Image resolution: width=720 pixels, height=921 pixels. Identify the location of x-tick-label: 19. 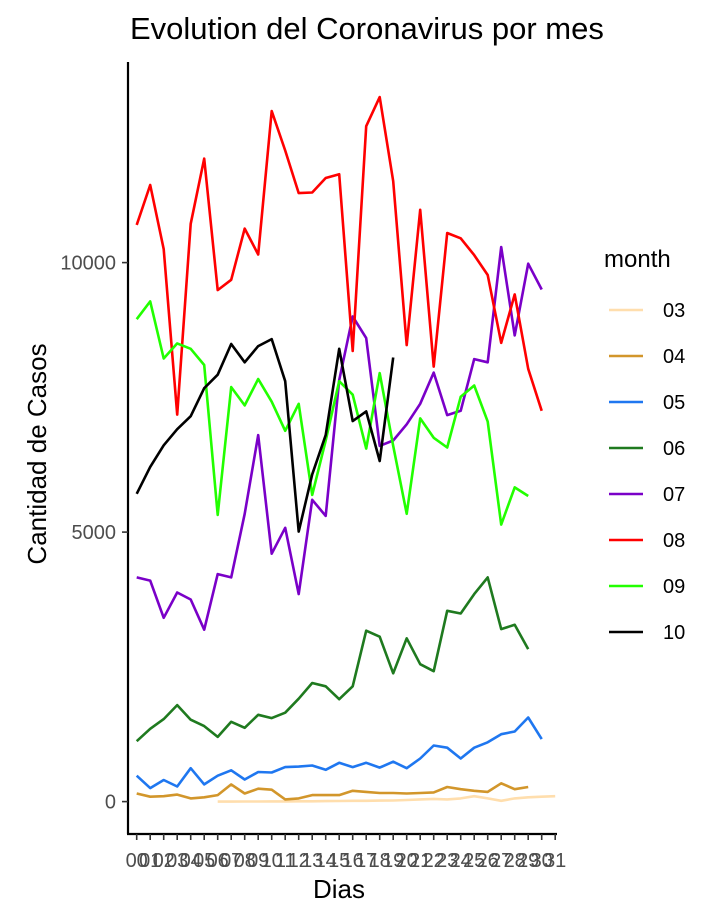
(393, 861).